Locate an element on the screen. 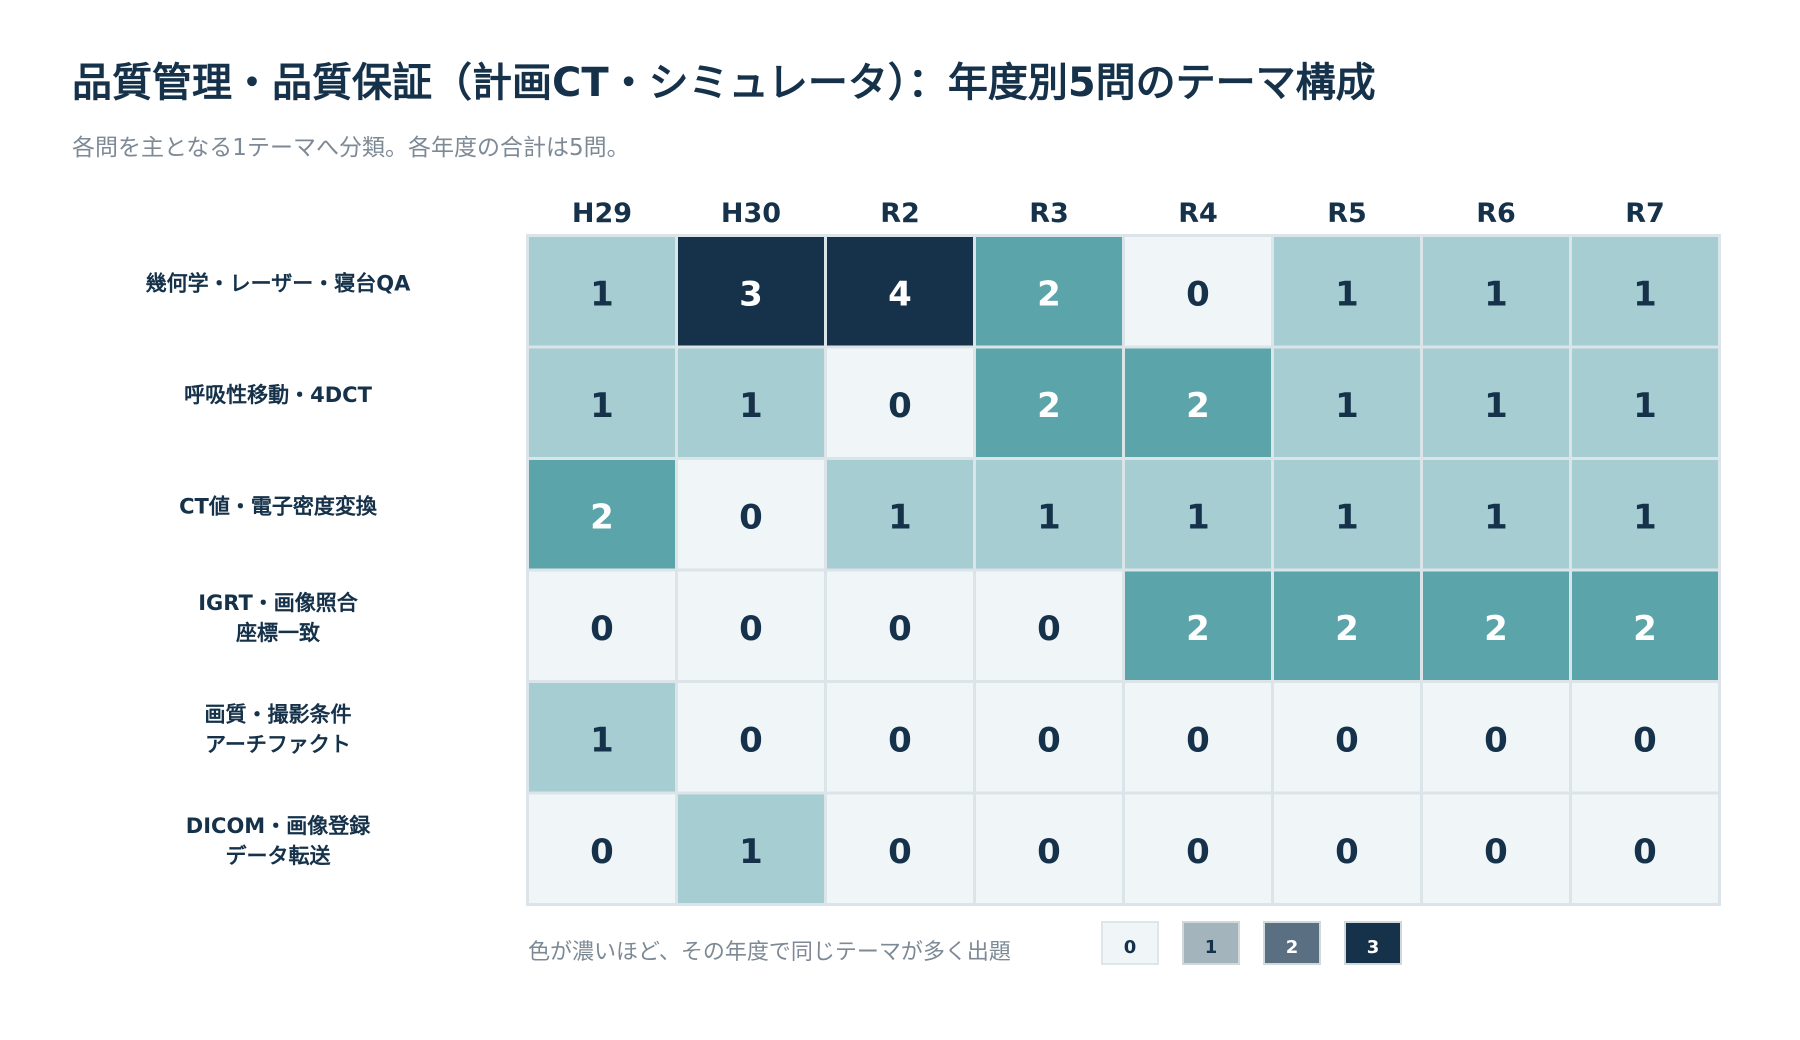 This screenshot has width=1800, height=1040. legend-swatch-2: 2 is located at coordinates (1292, 943).